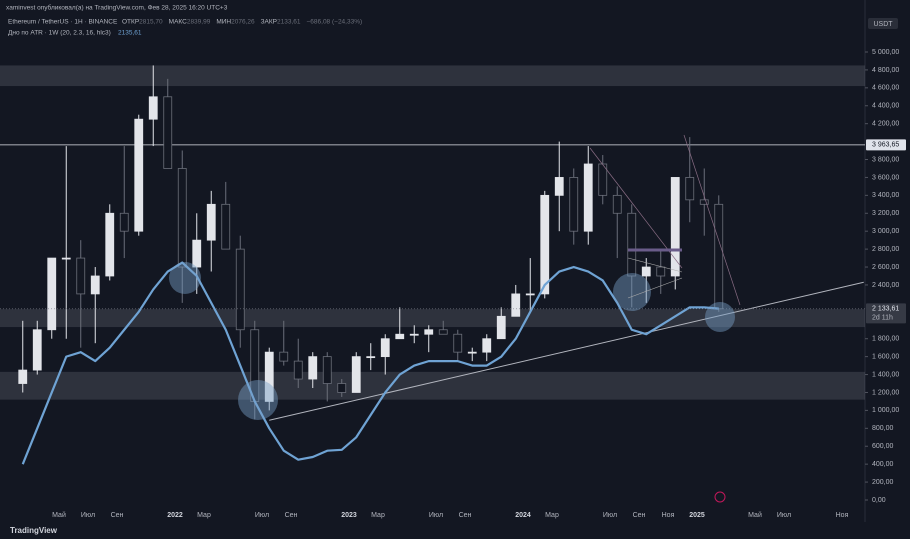 The width and height of the screenshot is (910, 539). What do you see at coordinates (885, 106) in the screenshot?
I see `y-tick-label: 4 400,00` at bounding box center [885, 106].